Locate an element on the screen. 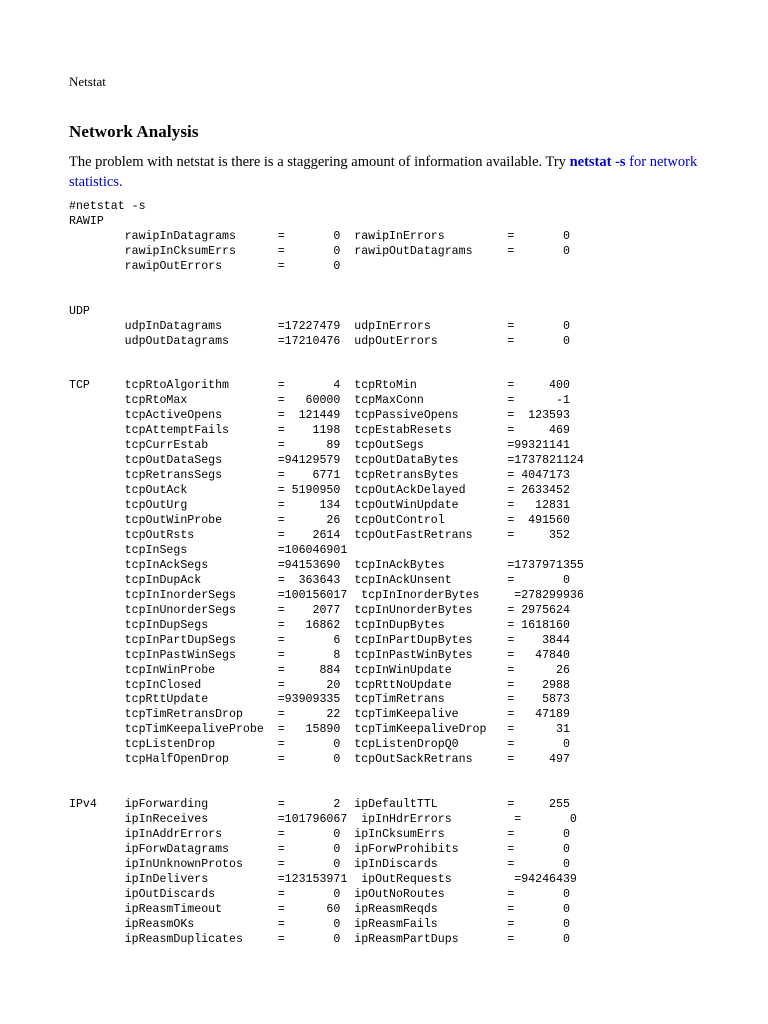 This screenshot has width=768, height=1024. network-statistics-link: for network statistics. is located at coordinates (383, 172).